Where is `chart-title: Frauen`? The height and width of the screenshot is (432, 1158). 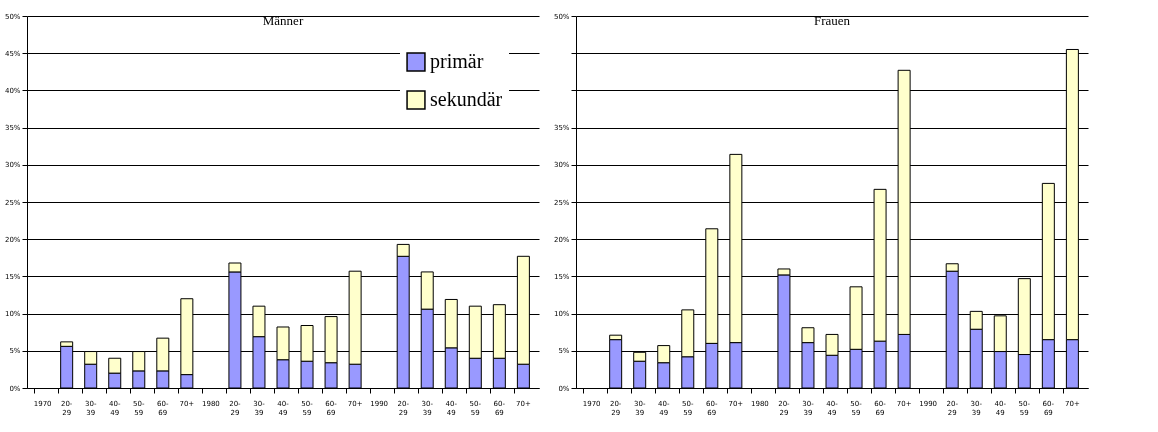
chart-title: Frauen is located at coordinates (832, 20).